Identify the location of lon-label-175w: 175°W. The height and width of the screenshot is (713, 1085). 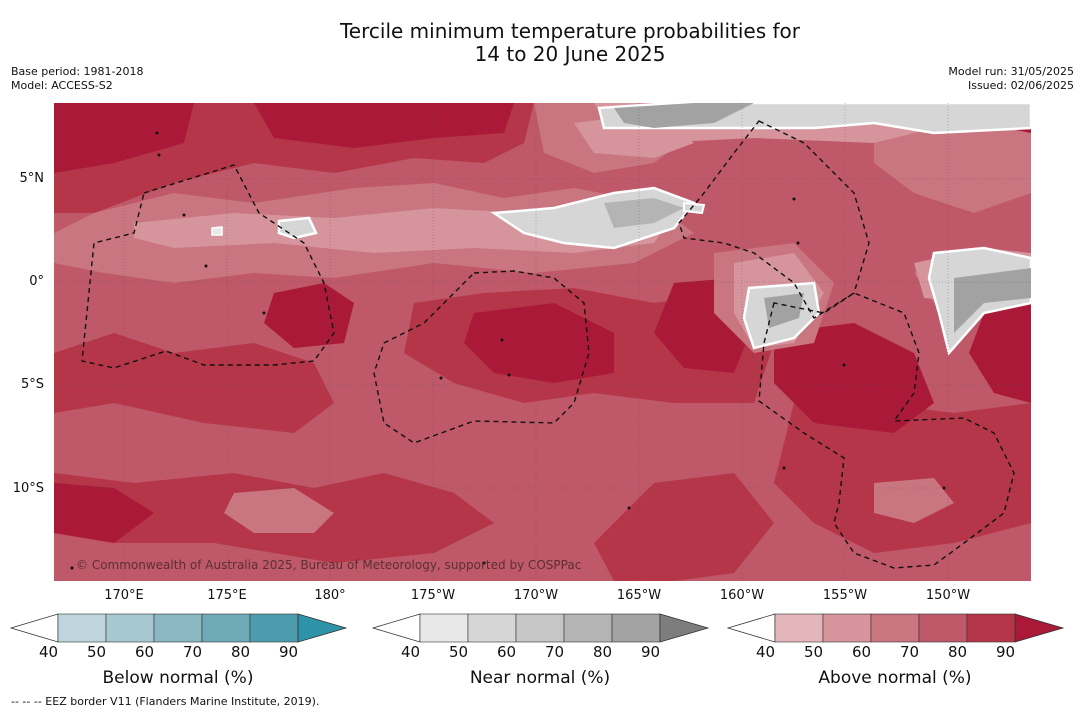
(433, 595).